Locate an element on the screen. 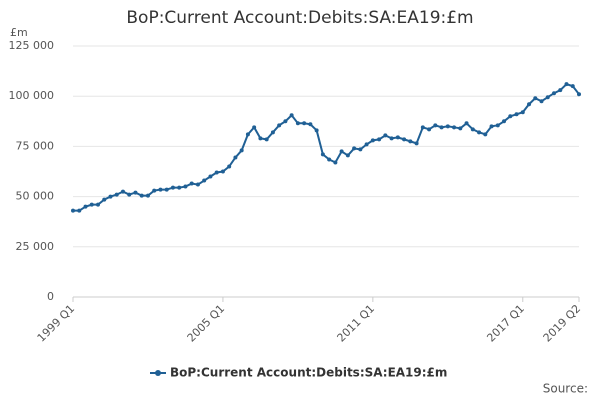 Image resolution: width=600 pixels, height=400 pixels. source: Source: is located at coordinates (565, 389).